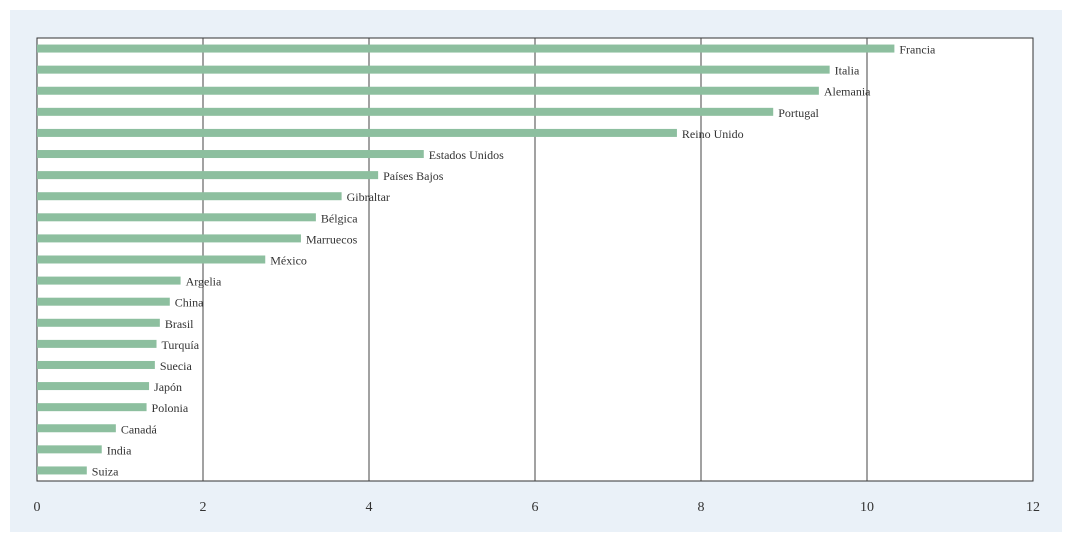 The height and width of the screenshot is (536, 1066). What do you see at coordinates (701, 507) in the screenshot?
I see `x-tick-label: 8` at bounding box center [701, 507].